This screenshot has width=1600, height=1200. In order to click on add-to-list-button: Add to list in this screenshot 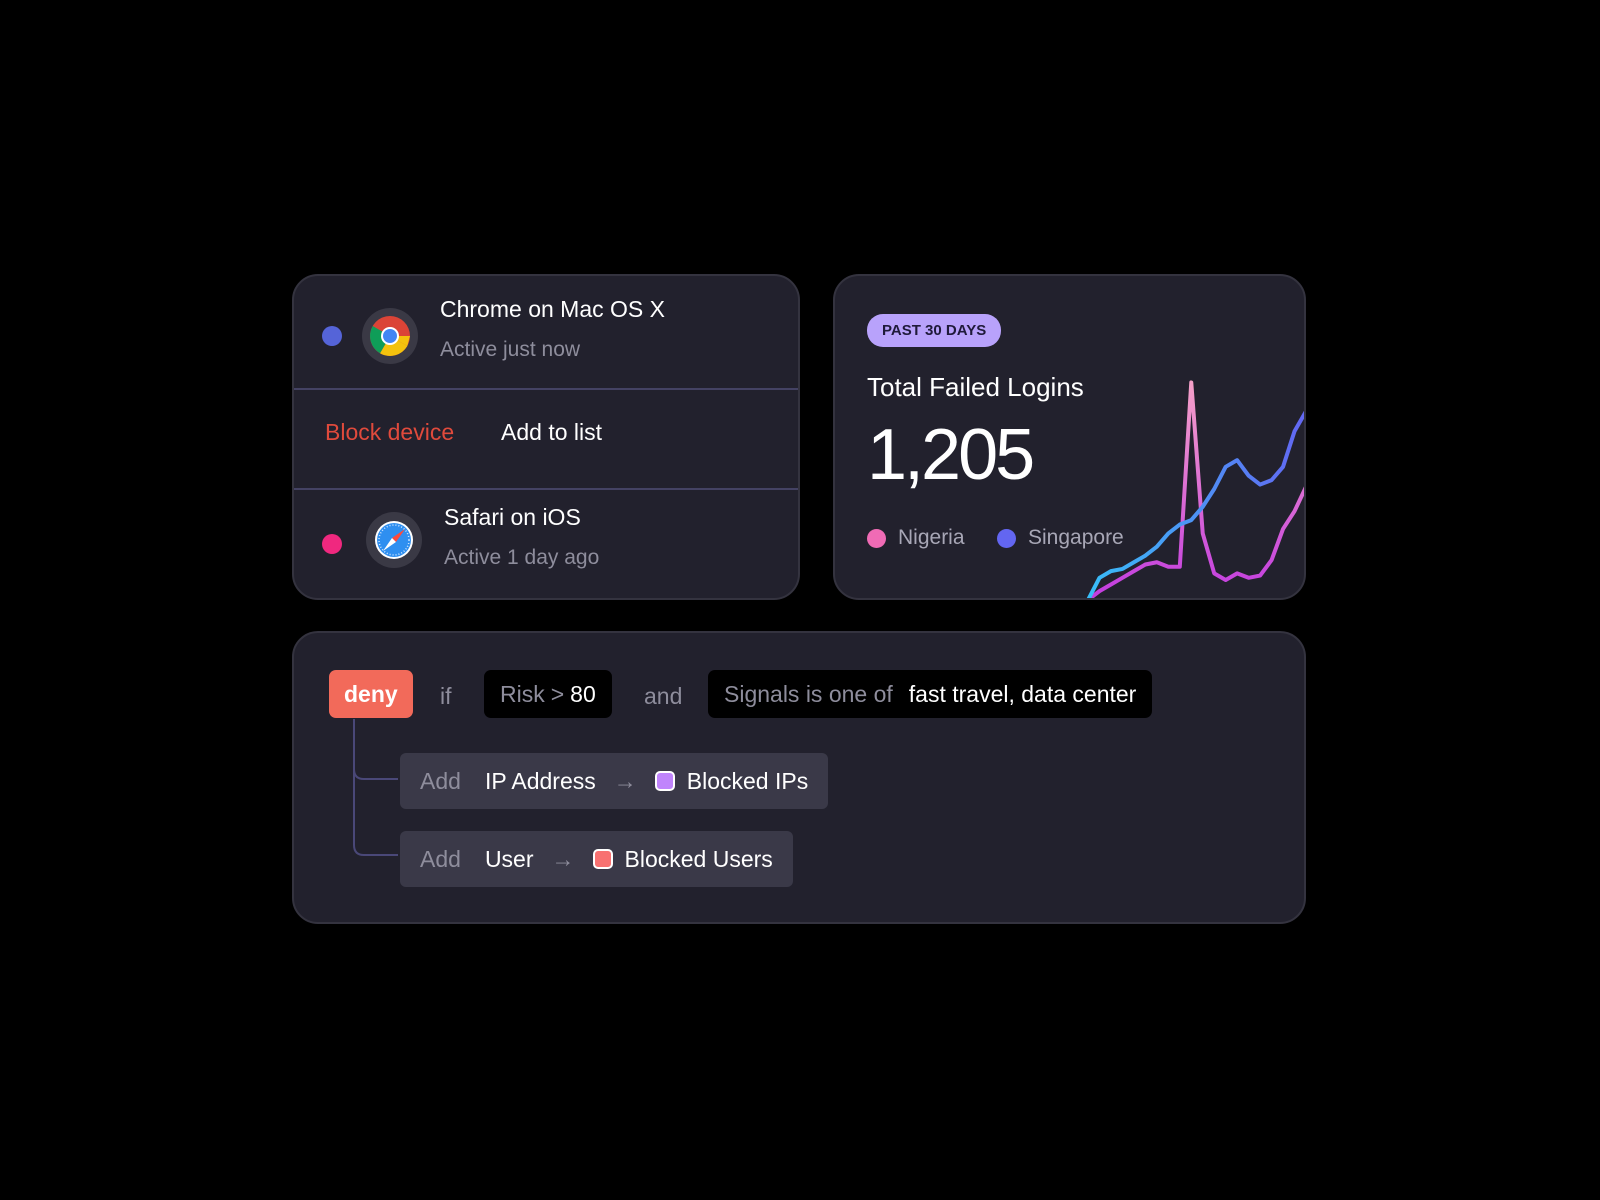, I will do `click(551, 432)`.